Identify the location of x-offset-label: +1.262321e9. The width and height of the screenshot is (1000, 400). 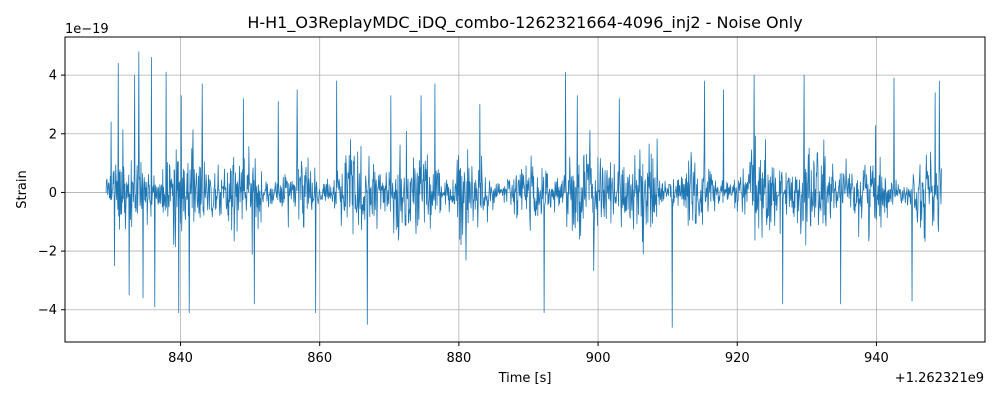
(939, 378).